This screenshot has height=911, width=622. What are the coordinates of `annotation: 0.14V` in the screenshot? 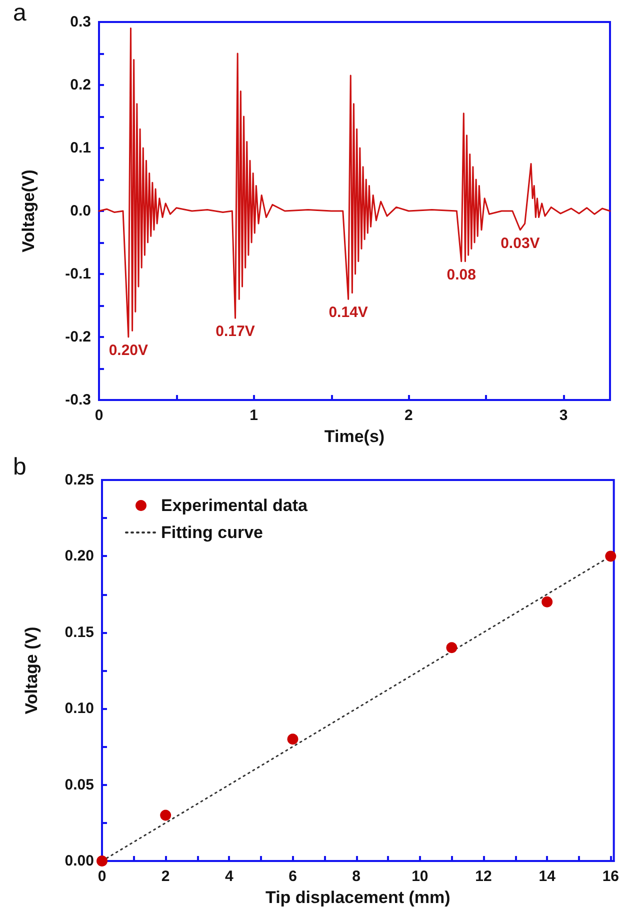 It's located at (348, 313).